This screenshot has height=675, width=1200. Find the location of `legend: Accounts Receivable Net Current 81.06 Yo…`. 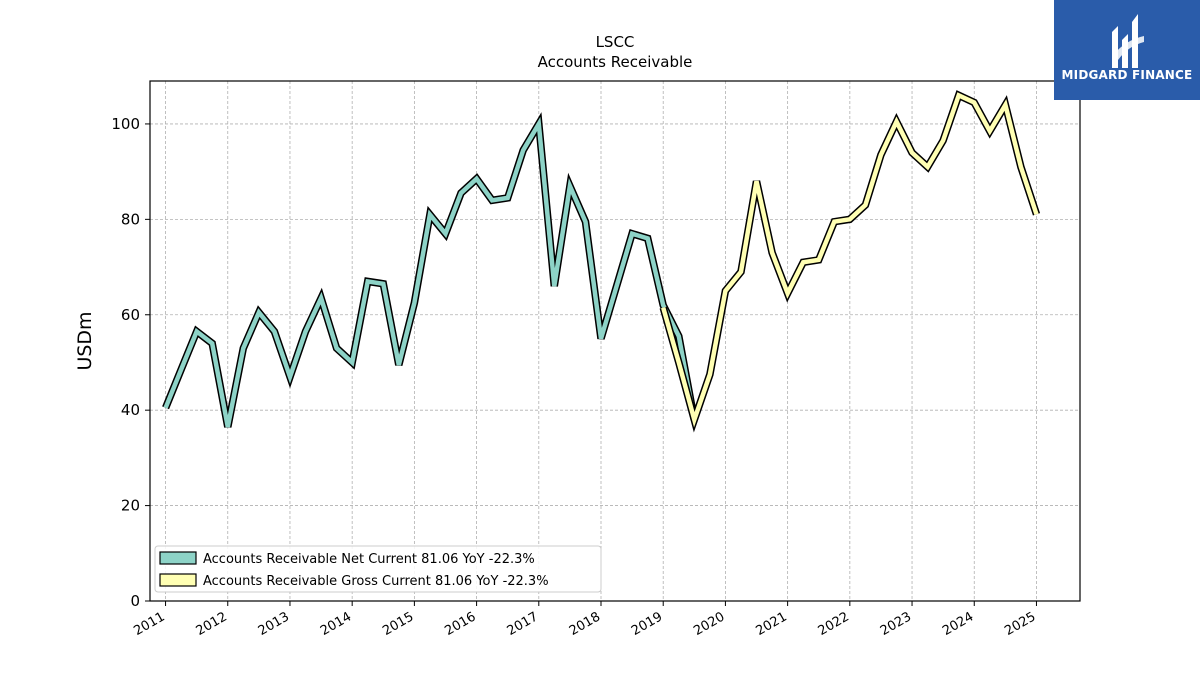

legend: Accounts Receivable Net Current 81.06 Yo… is located at coordinates (378, 569).